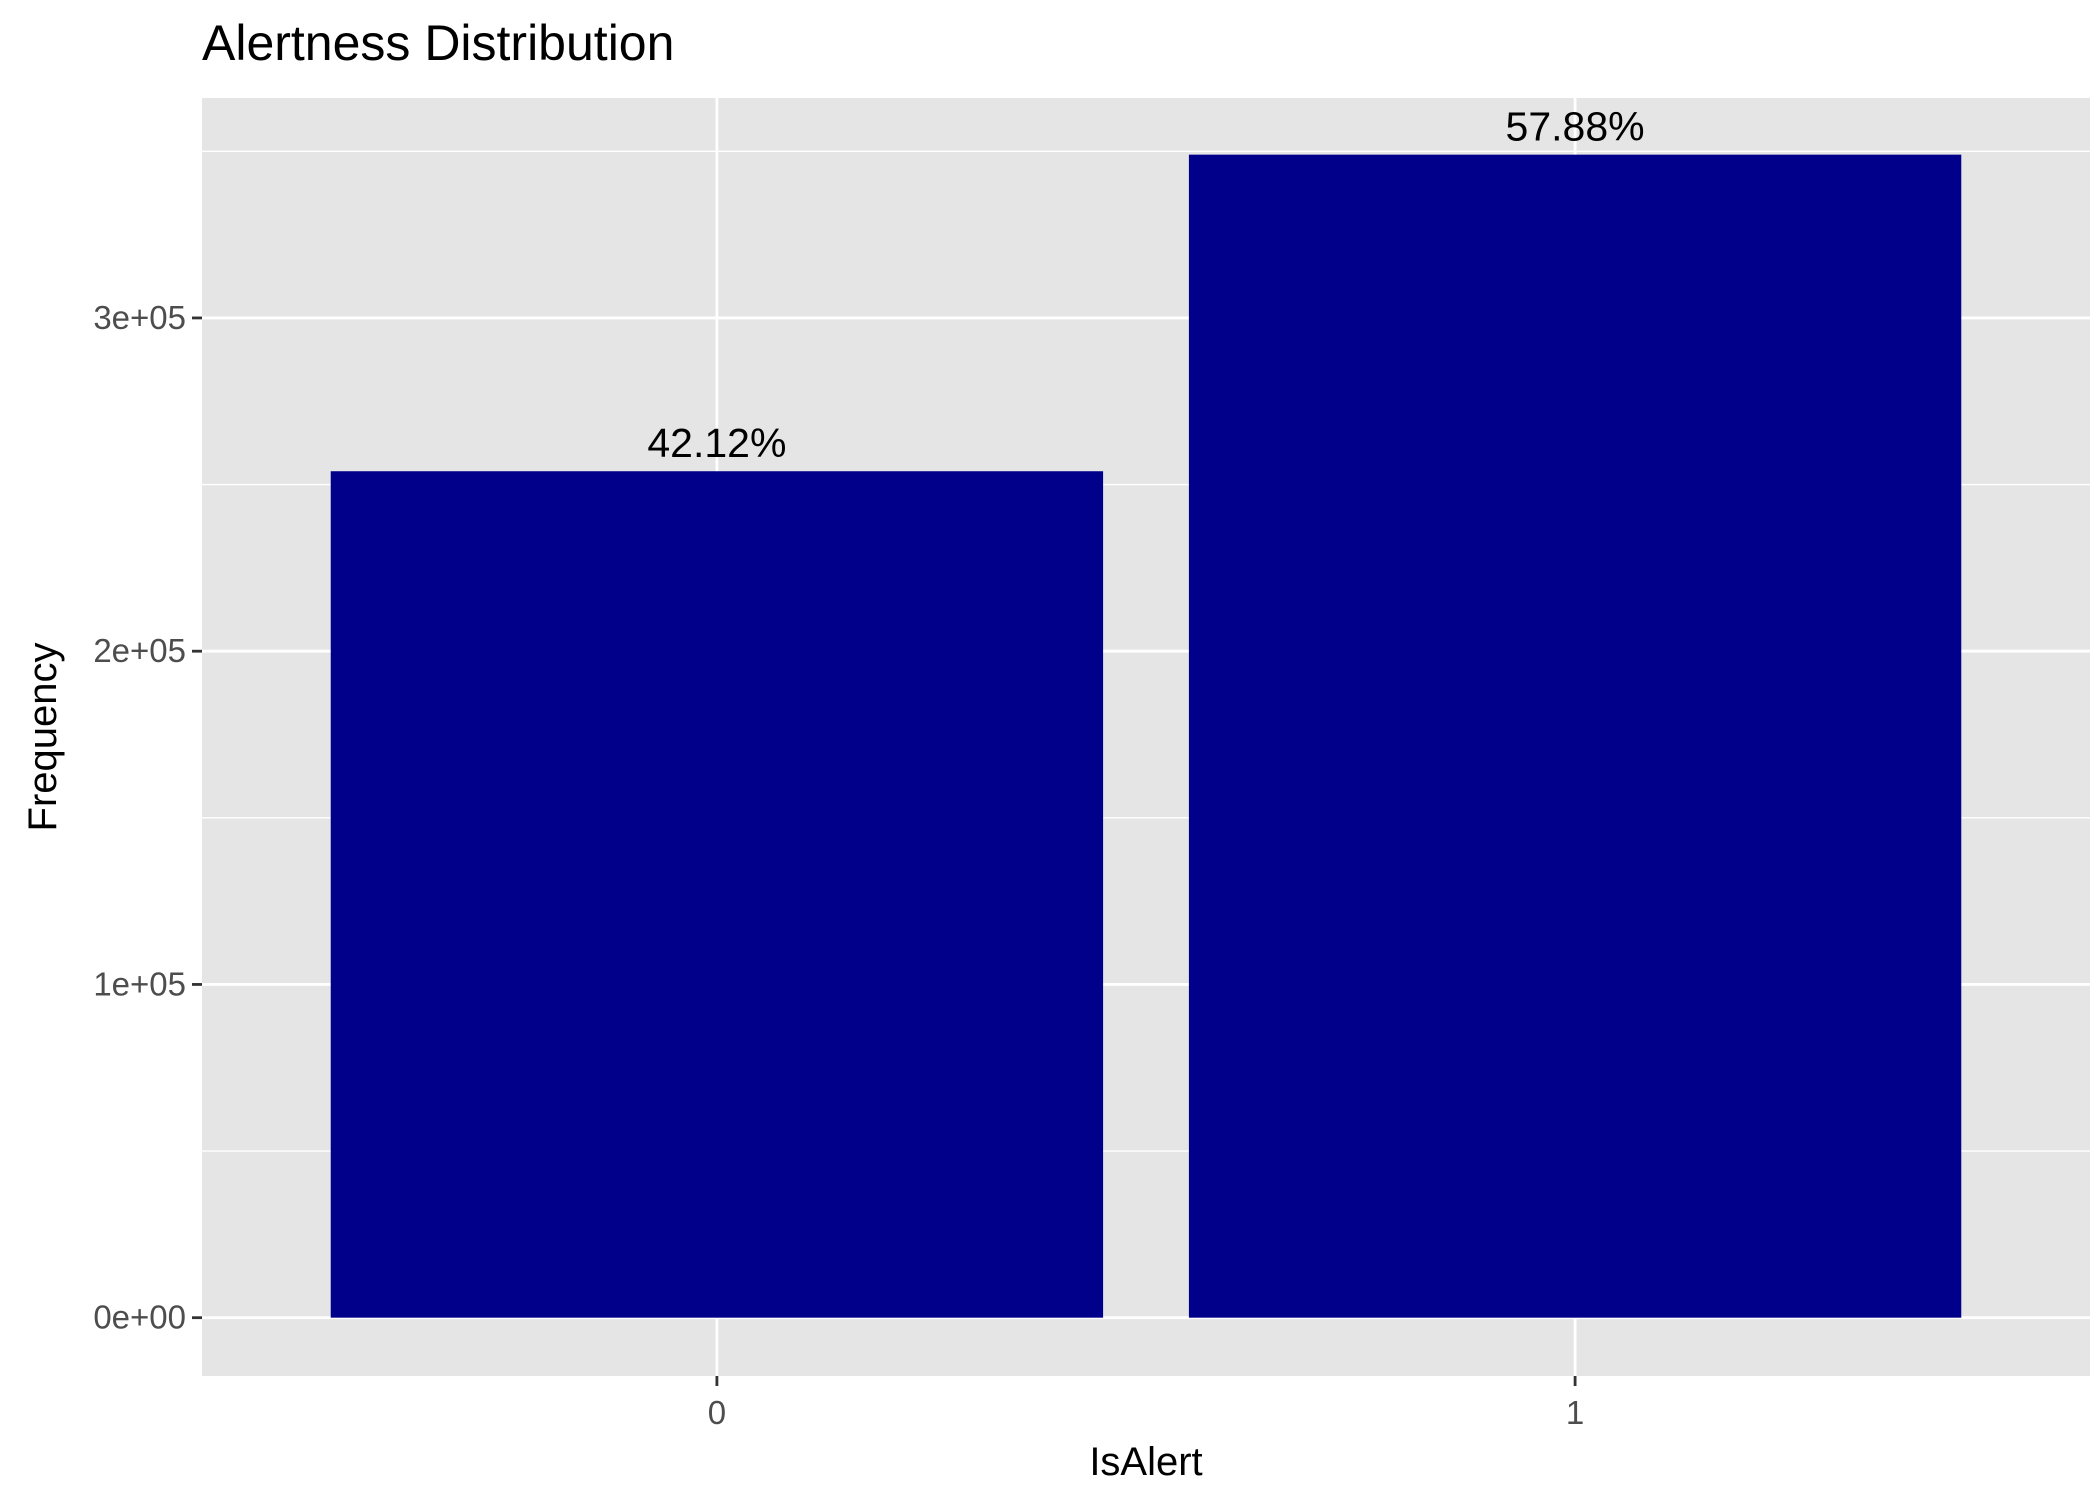 The height and width of the screenshot is (1500, 2100). What do you see at coordinates (1575, 127) in the screenshot?
I see `bar-data-label: 57.88%` at bounding box center [1575, 127].